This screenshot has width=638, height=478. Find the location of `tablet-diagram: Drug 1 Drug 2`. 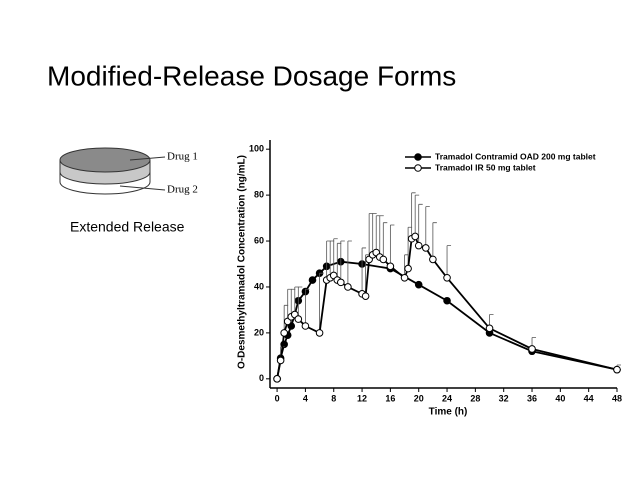

tablet-diagram: Drug 1 Drug 2 is located at coordinates (128, 171).